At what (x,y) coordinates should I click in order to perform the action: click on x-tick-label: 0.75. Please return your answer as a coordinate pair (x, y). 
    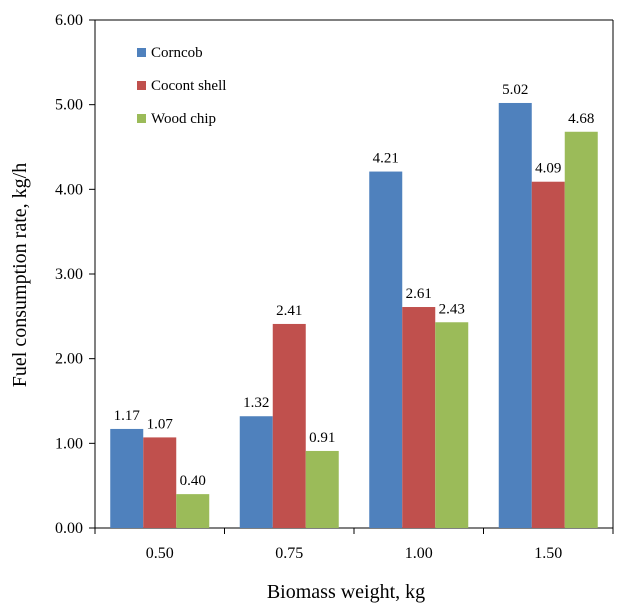
    Looking at the image, I should click on (289, 553).